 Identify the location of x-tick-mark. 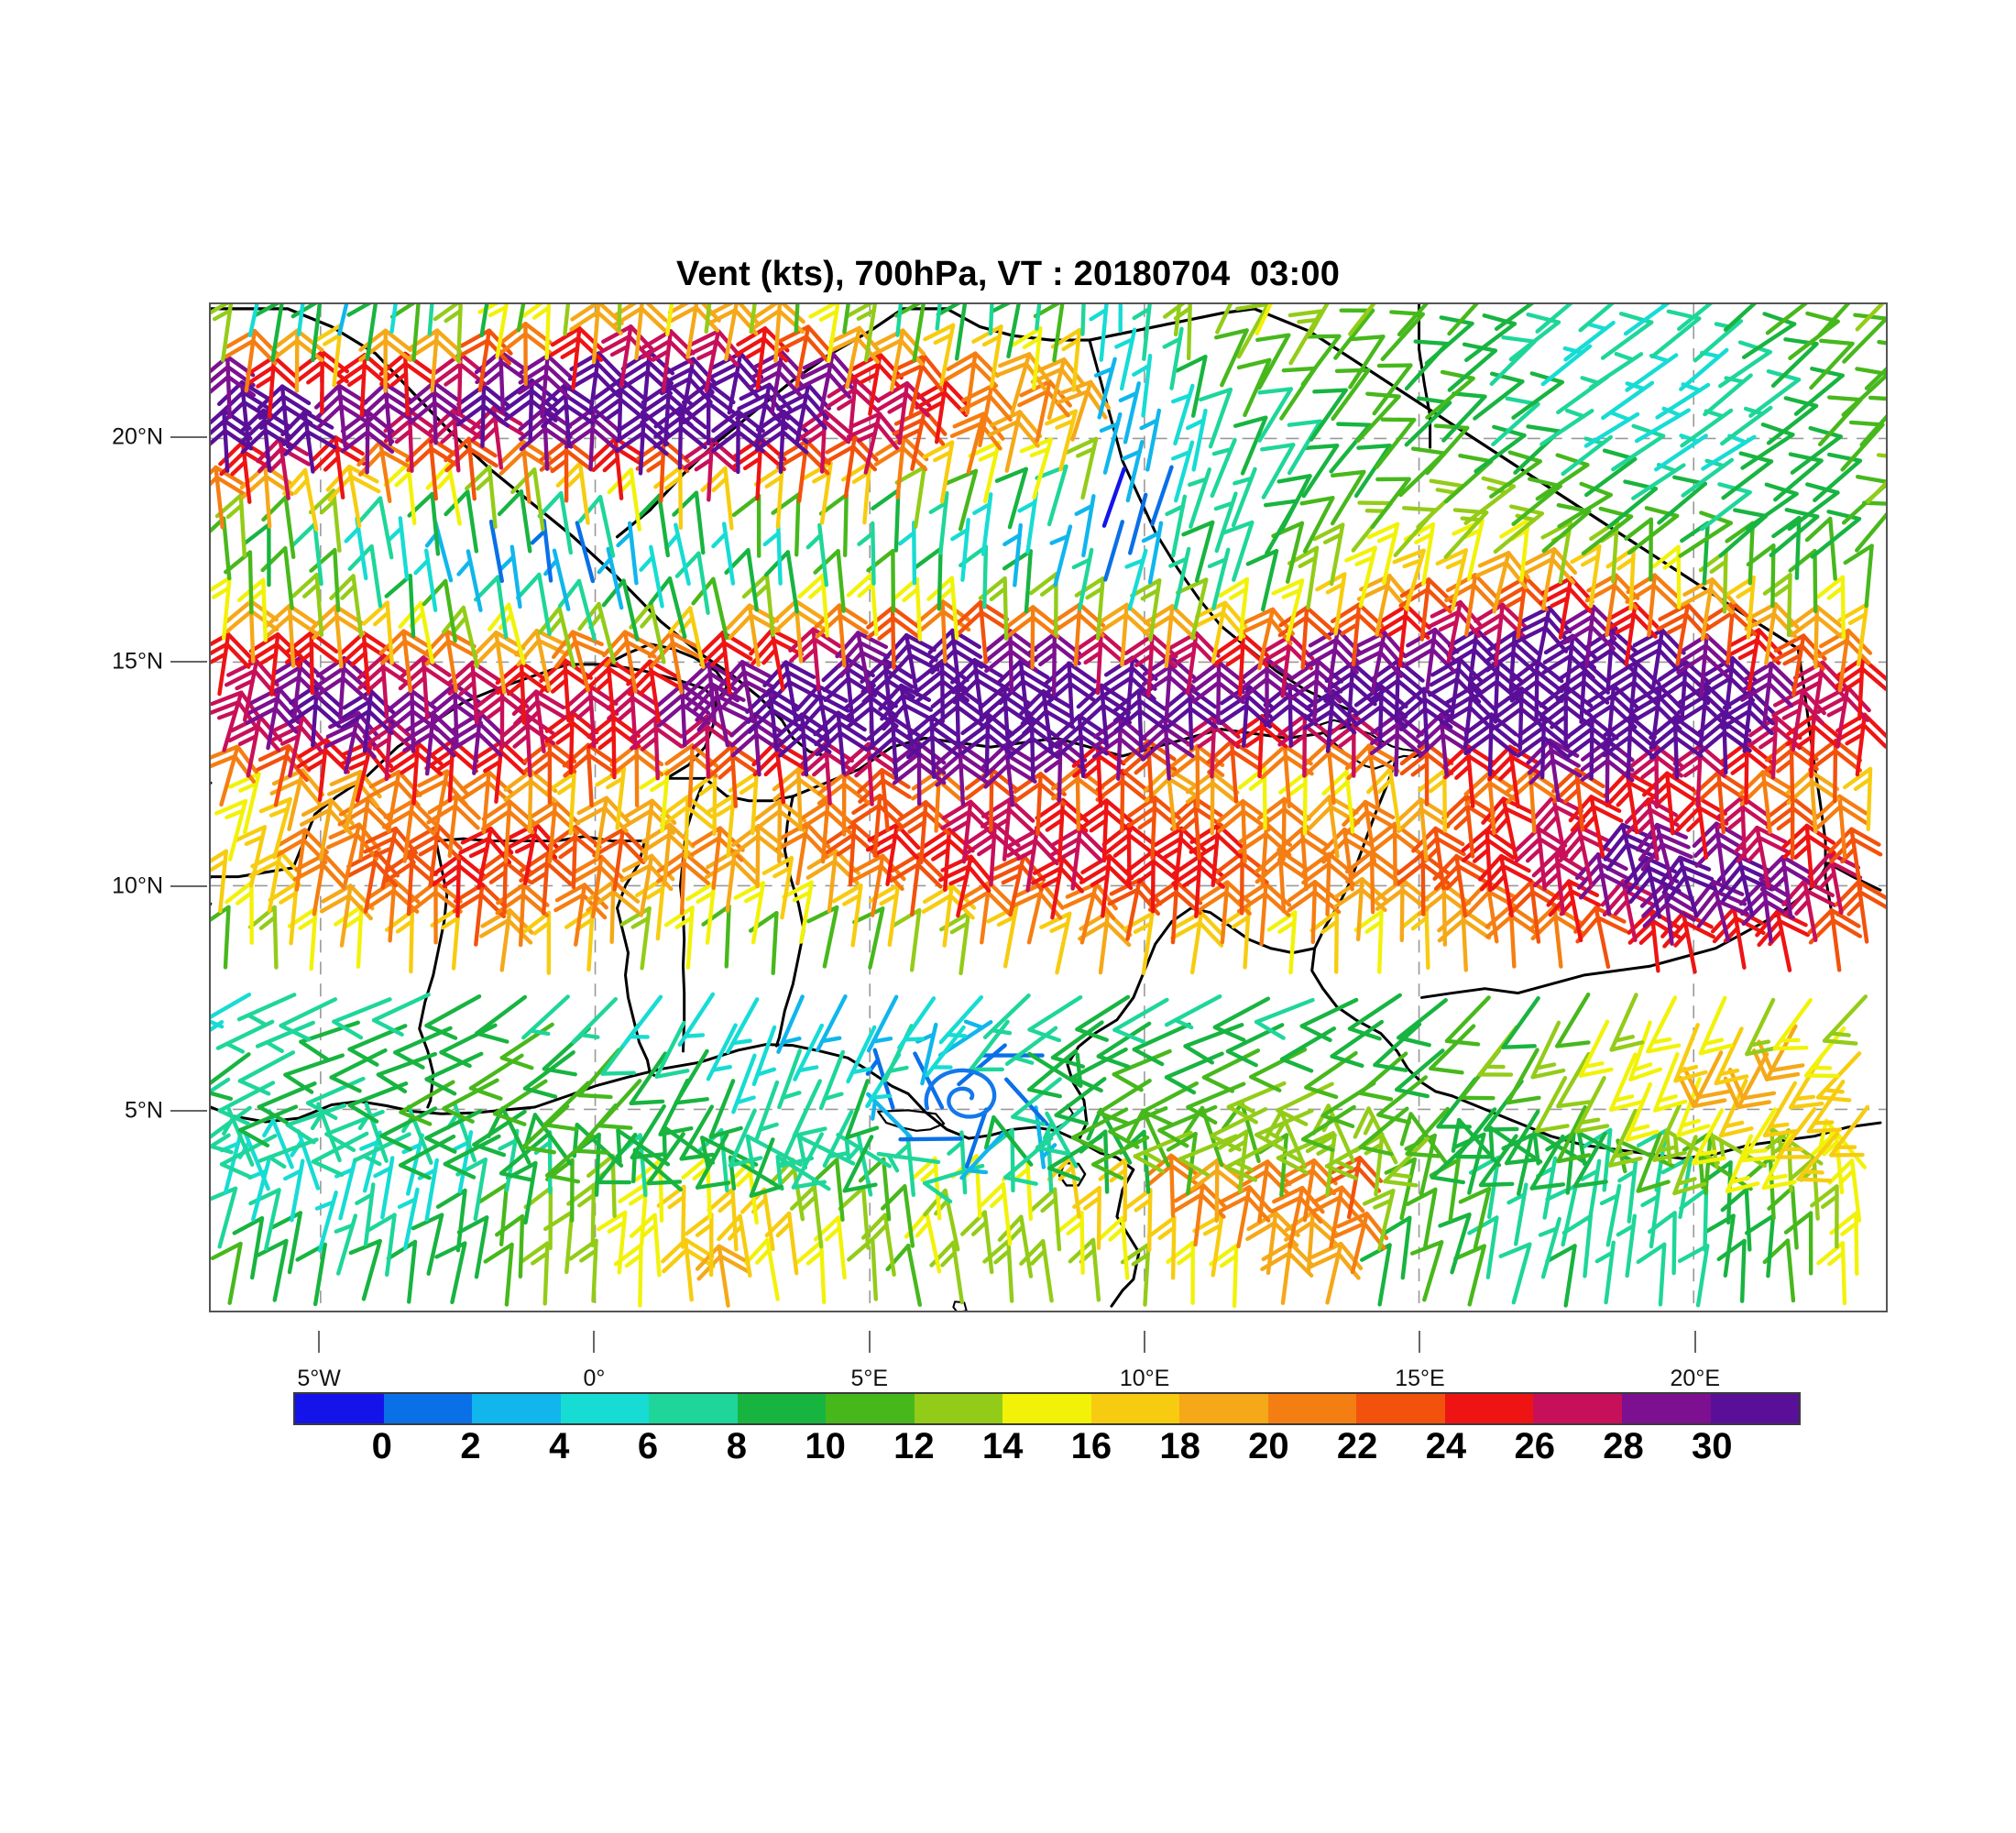
(869, 1342).